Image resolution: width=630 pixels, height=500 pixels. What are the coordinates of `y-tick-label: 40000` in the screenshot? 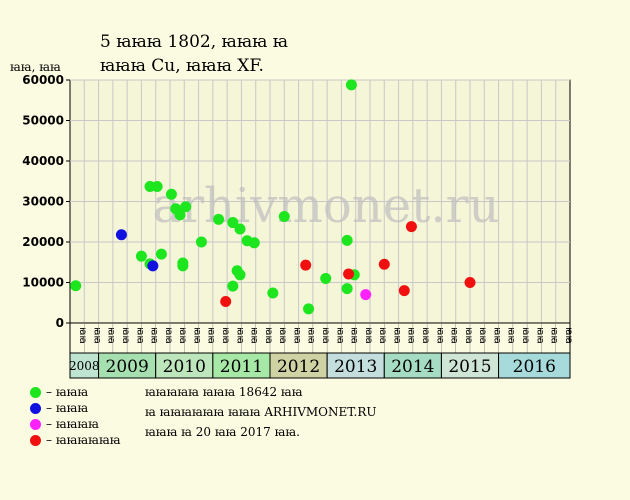 It's located at (43, 161).